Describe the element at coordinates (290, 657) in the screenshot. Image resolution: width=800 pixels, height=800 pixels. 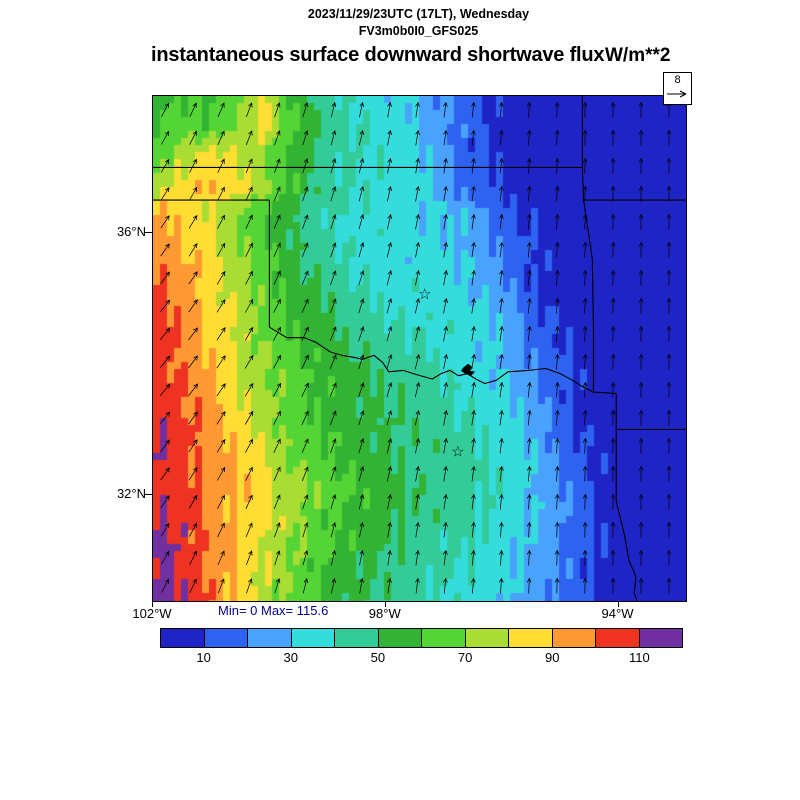
I see `colorbar-tick-label: 30` at that location.